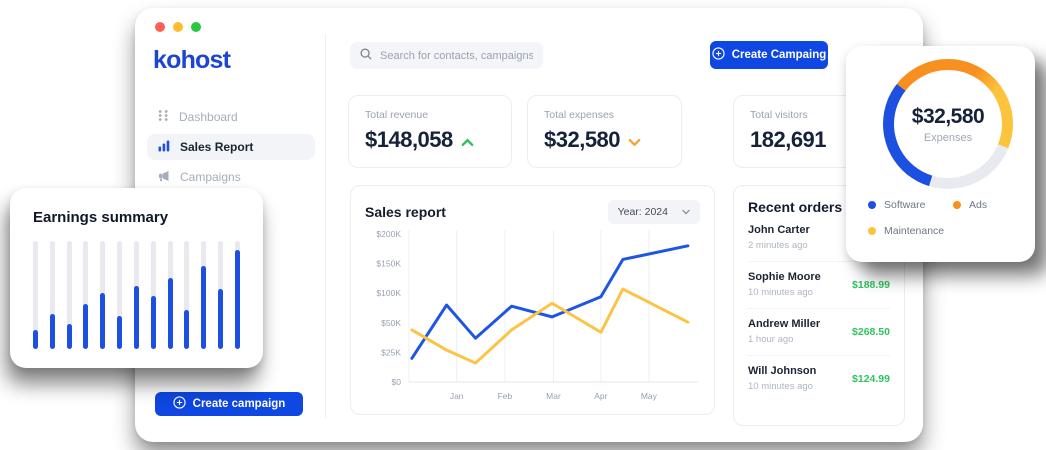  Describe the element at coordinates (871, 378) in the screenshot. I see `order-amount: $124.99` at that location.